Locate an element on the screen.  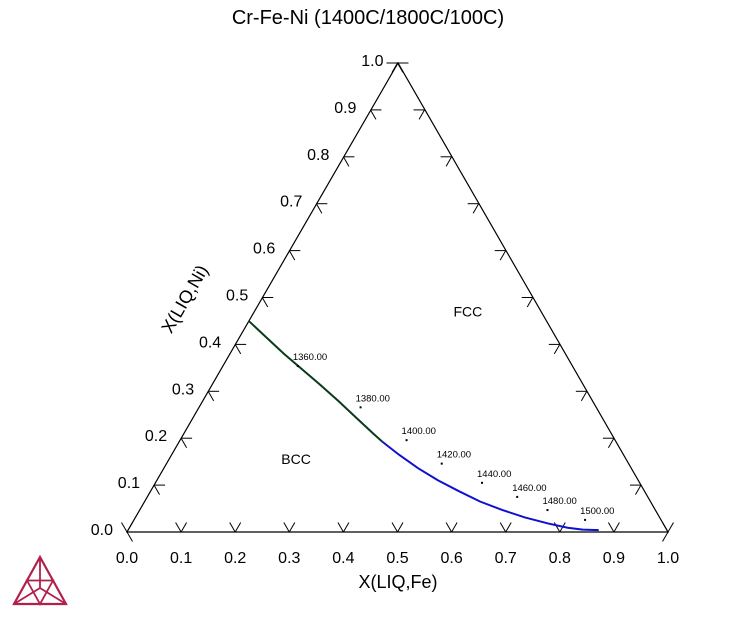
x-tick-label: 0.7 is located at coordinates (506, 558).